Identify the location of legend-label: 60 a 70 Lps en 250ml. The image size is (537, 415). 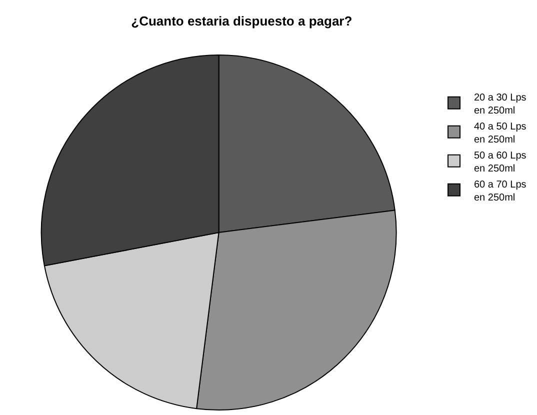
(500, 191).